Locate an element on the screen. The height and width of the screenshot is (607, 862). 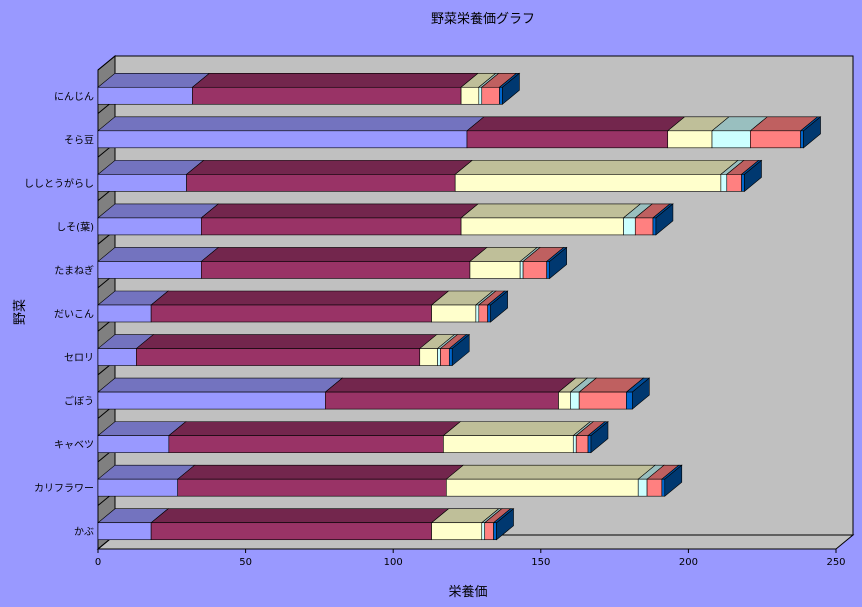
y-tick-label: にんじん is located at coordinates (74, 97).